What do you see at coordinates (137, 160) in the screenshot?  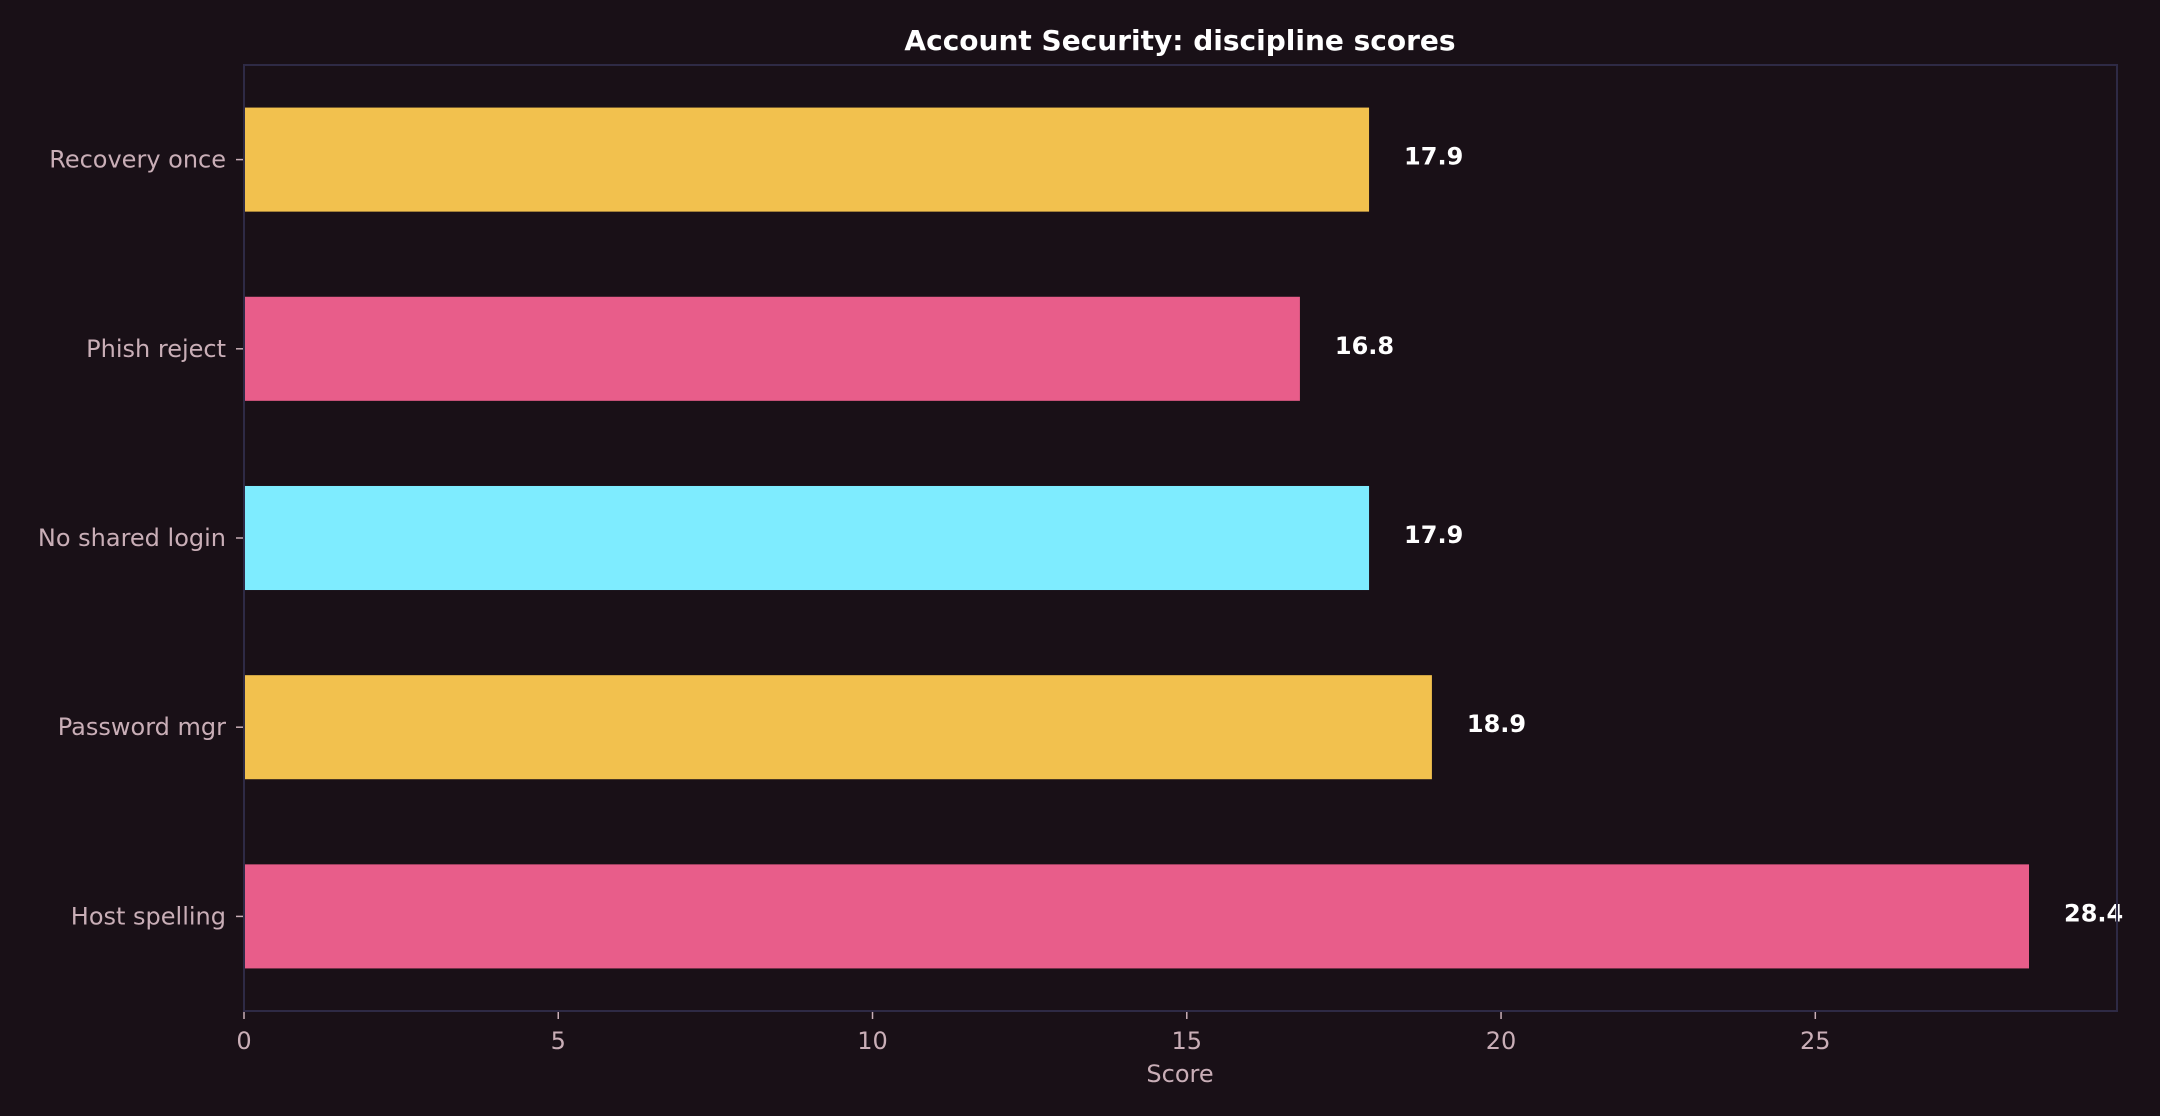 I see `y-tick-label: Recovery once` at bounding box center [137, 160].